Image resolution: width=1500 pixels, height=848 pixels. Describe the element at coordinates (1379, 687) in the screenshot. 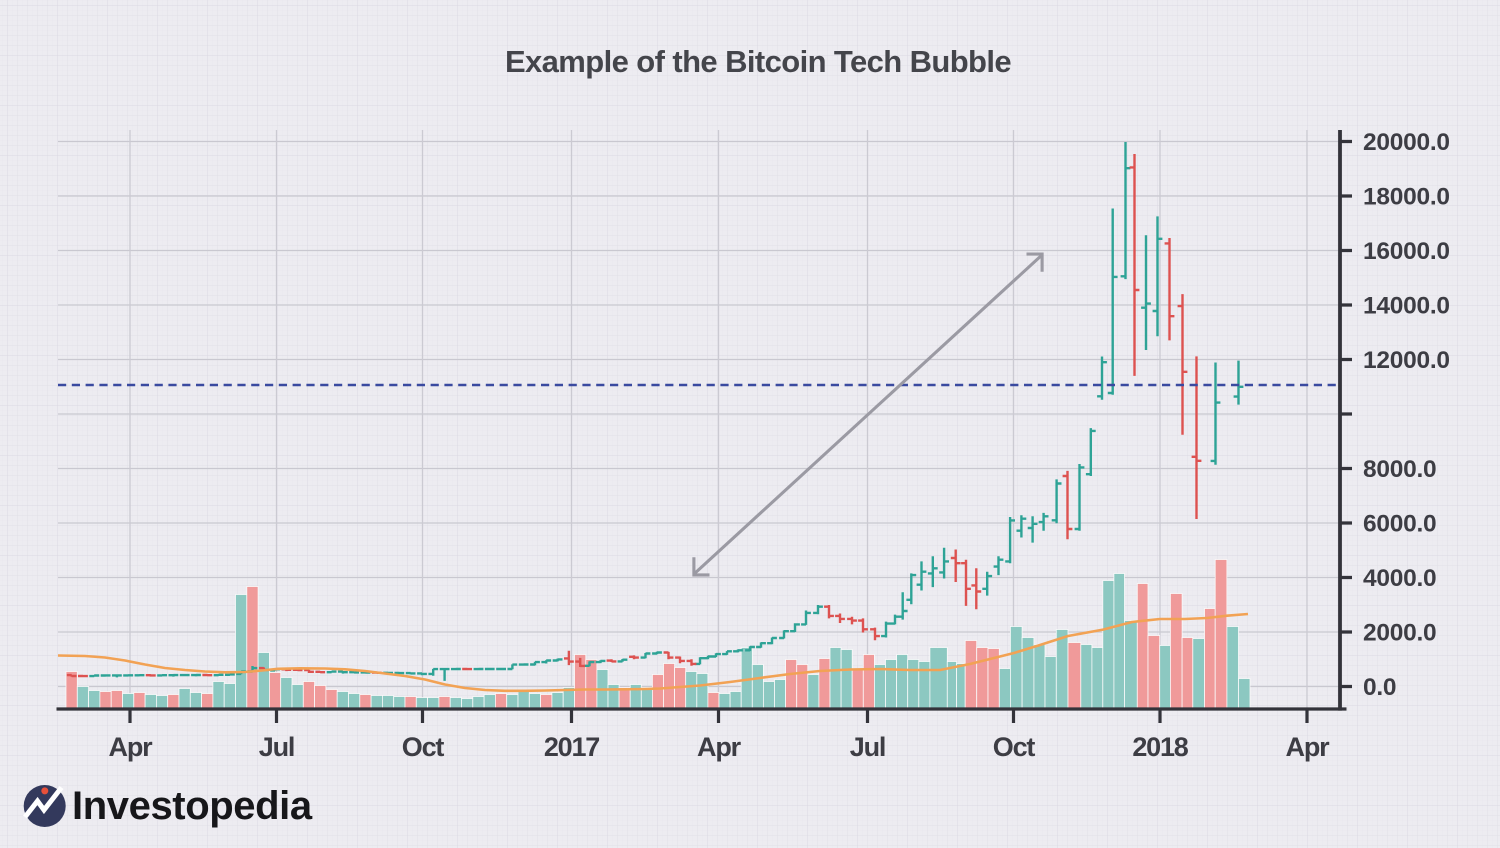

I see `svg-text: 0.0` at that location.